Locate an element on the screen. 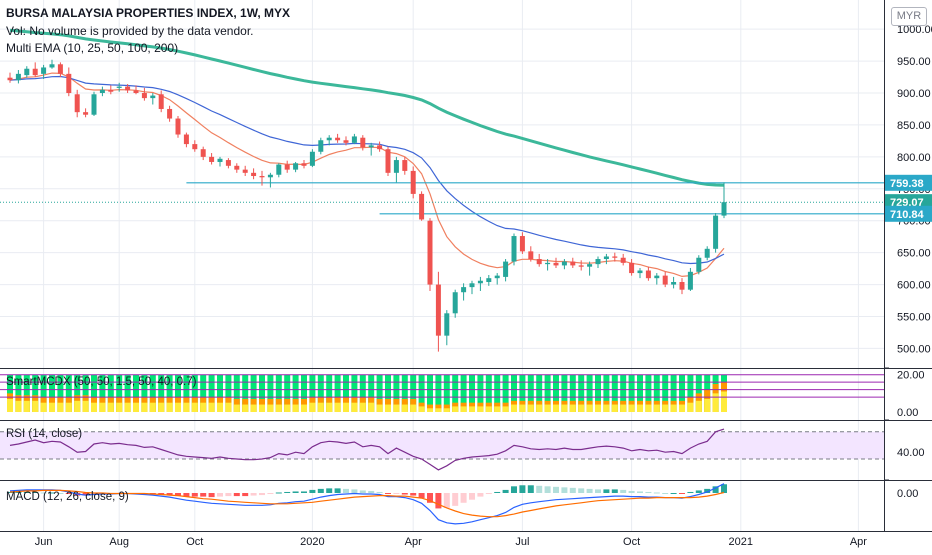  y-tick-label: 1000.00 is located at coordinates (914, 30).